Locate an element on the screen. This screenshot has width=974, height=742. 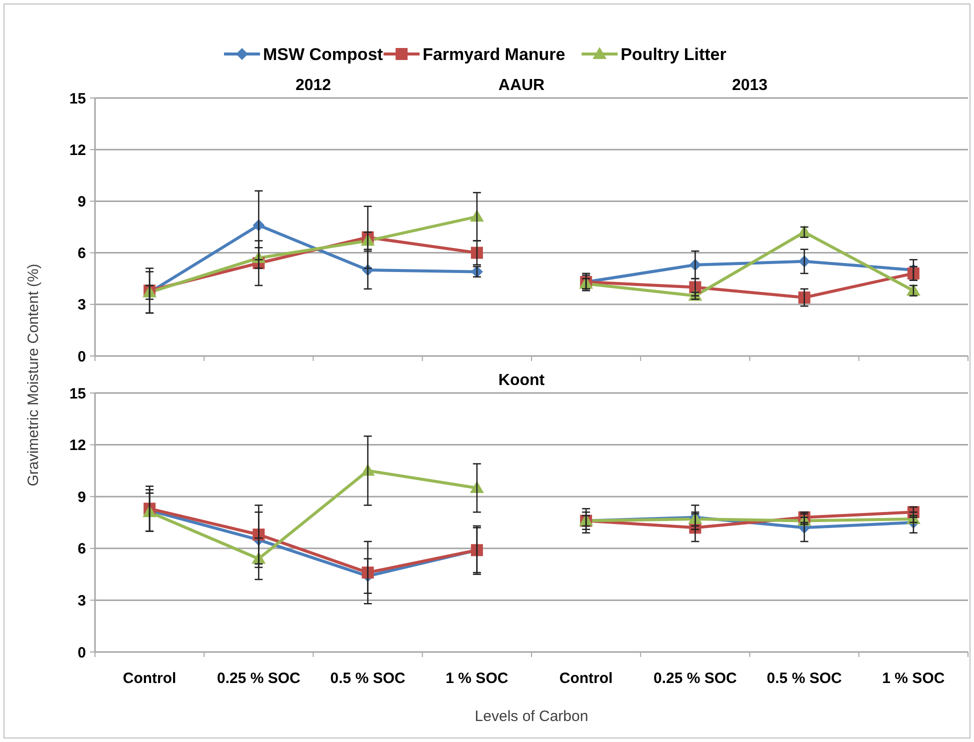
point is located at coordinates (476, 252).